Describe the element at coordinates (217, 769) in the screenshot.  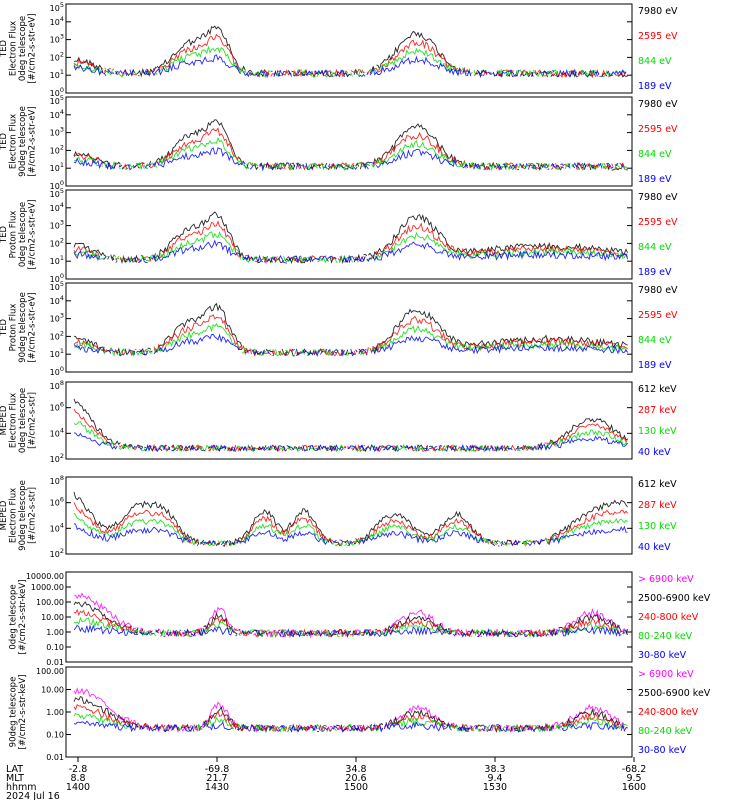
I see `x-axis-tick-label: -69.8` at that location.